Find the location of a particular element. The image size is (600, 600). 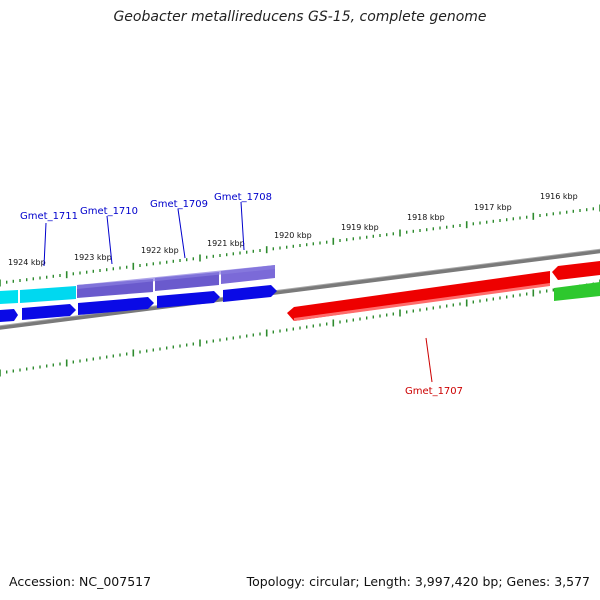

reverse-features is located at coordinates (443, 291).